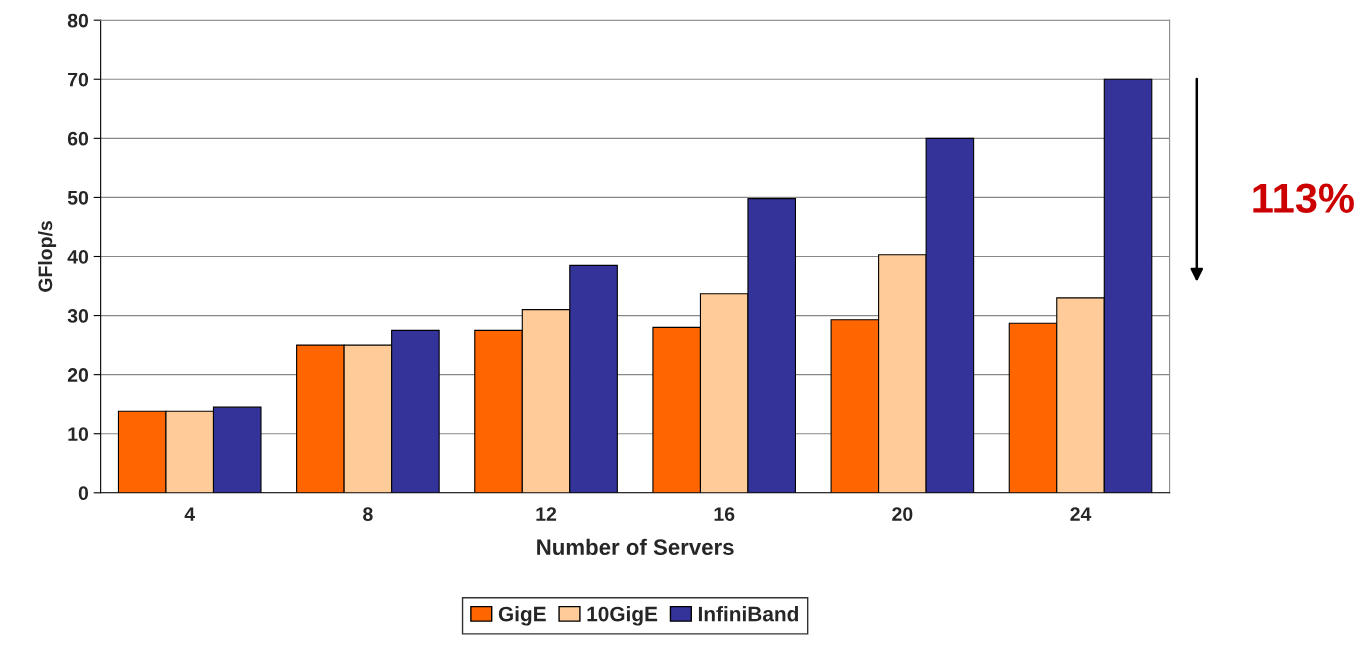 Image resolution: width=1360 pixels, height=651 pixels. Describe the element at coordinates (78, 256) in the screenshot. I see `y-tick-label: 40` at that location.